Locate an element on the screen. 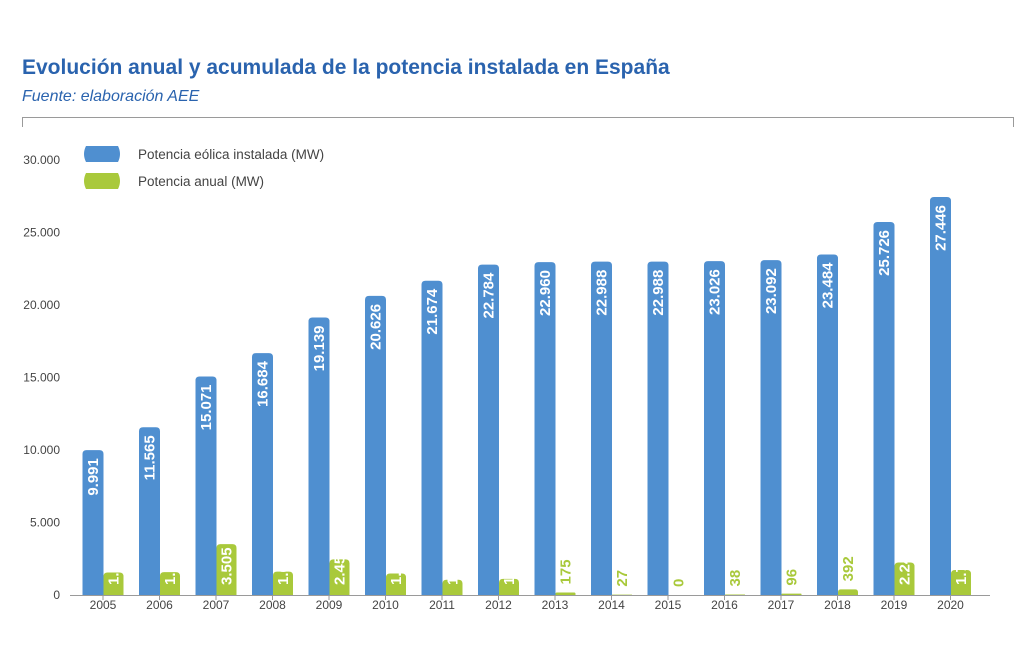  bar-cumulative-label: 16.684 is located at coordinates (263, 383).